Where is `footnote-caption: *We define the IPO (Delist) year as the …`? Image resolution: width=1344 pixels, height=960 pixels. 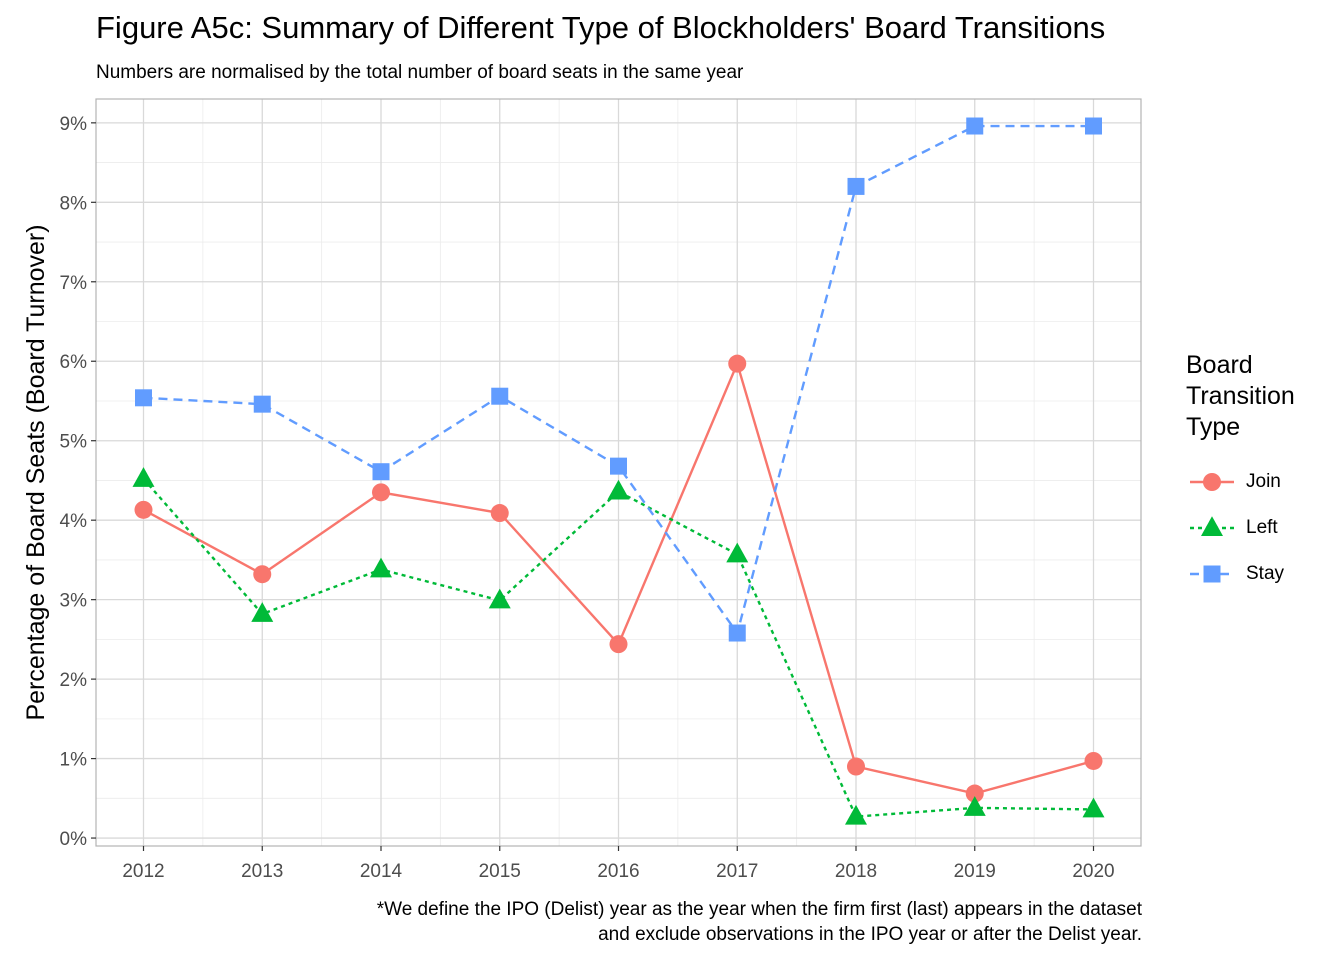 footnote-caption: *We define the IPO (Delist) year as the … is located at coordinates (759, 922).